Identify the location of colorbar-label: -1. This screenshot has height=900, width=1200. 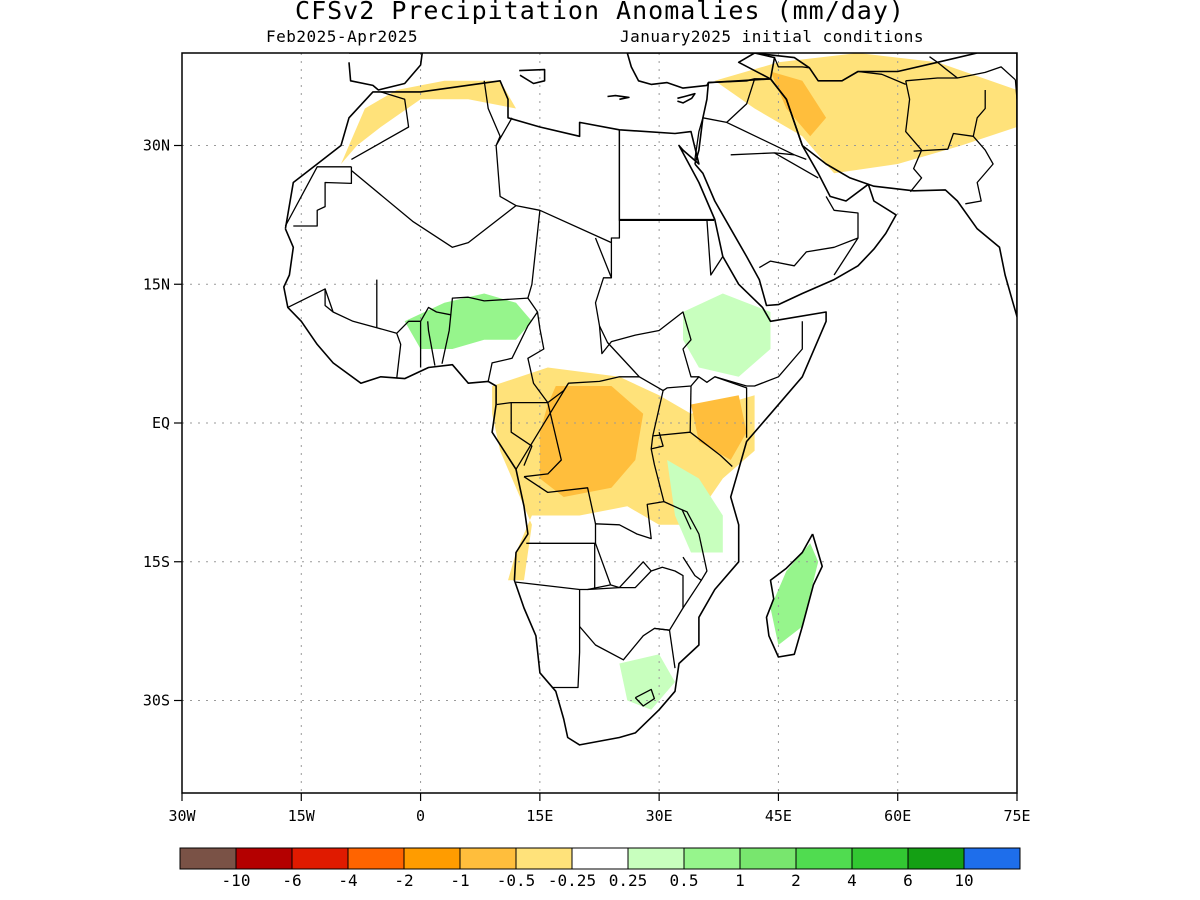
(459, 880).